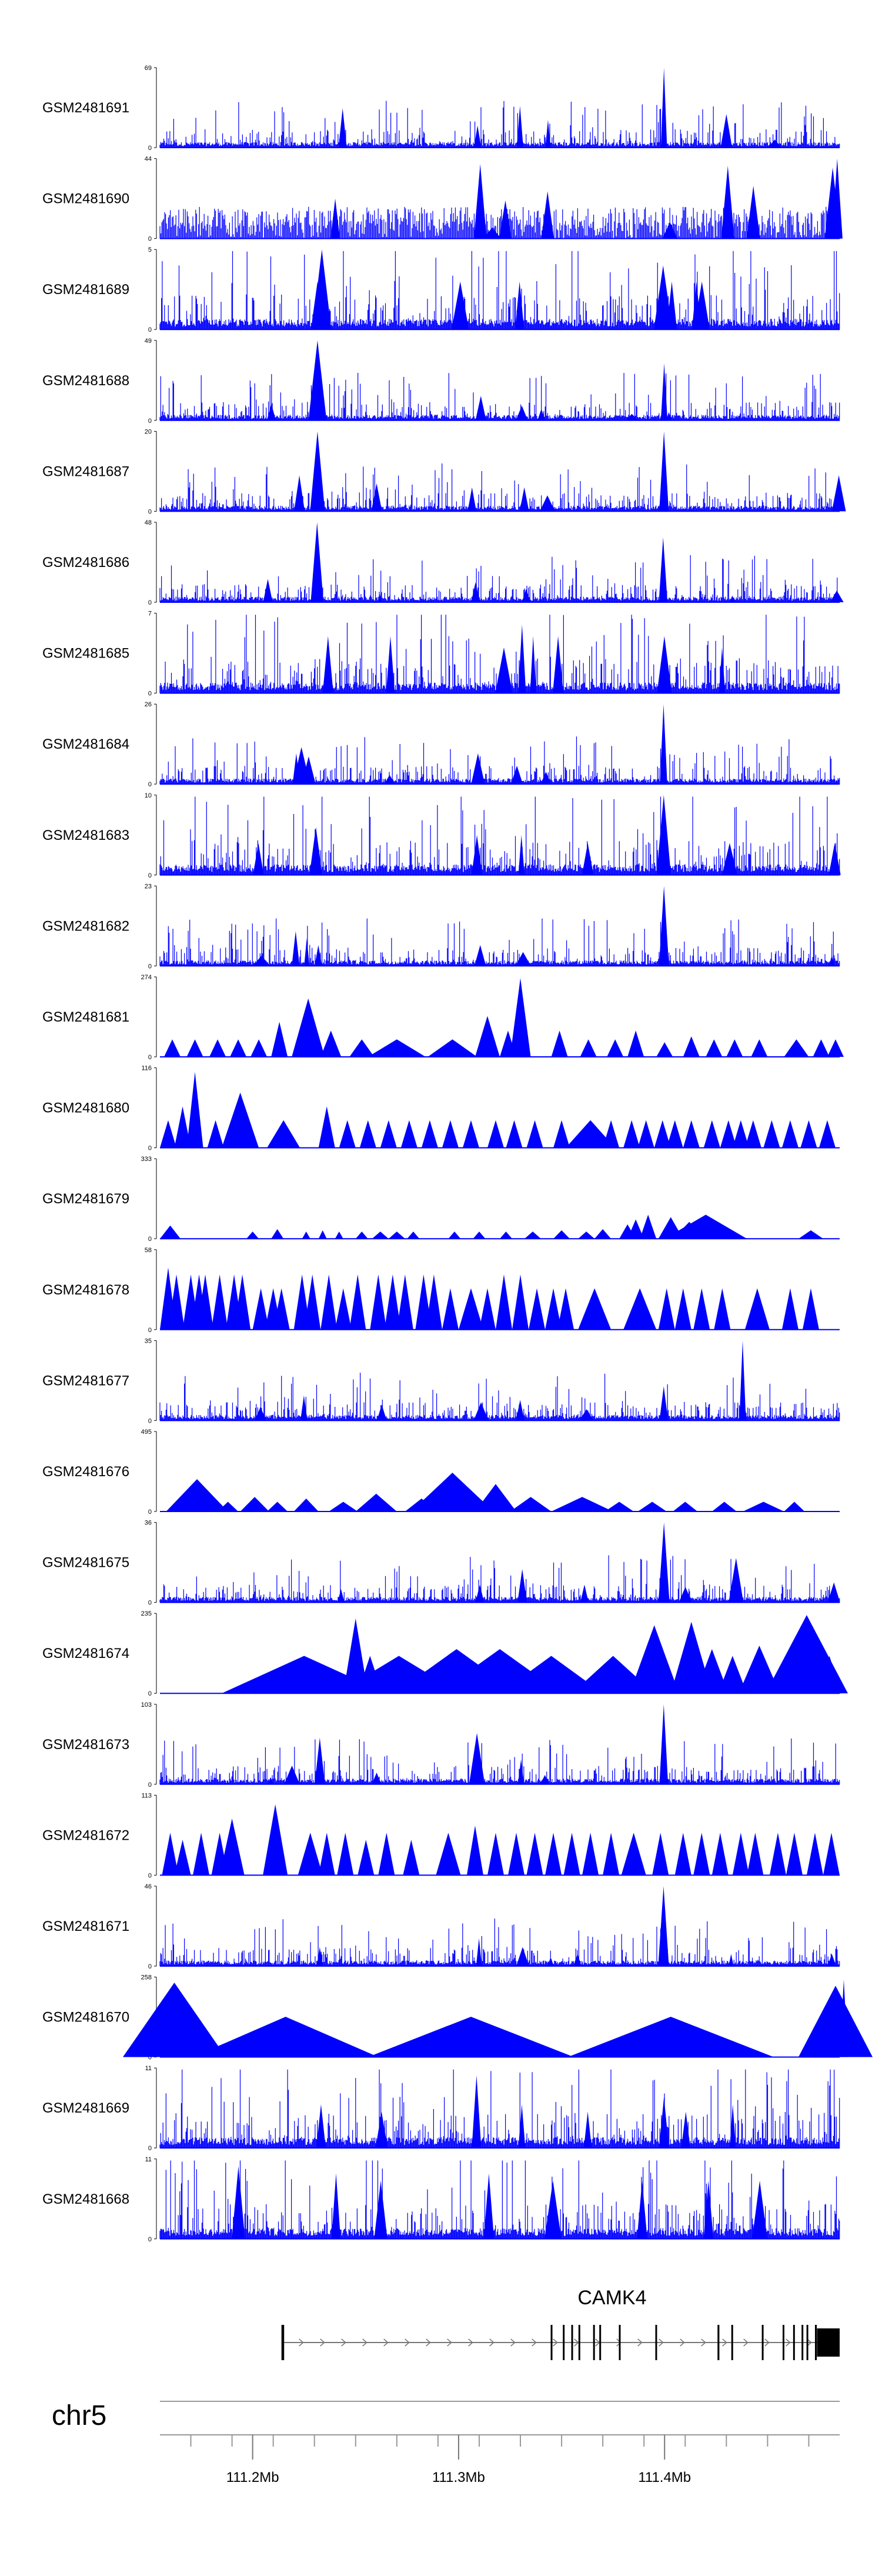 The width and height of the screenshot is (882, 2576). I want to click on track-GSM2481673: GSM2481673 103 0, so click(441, 1744).